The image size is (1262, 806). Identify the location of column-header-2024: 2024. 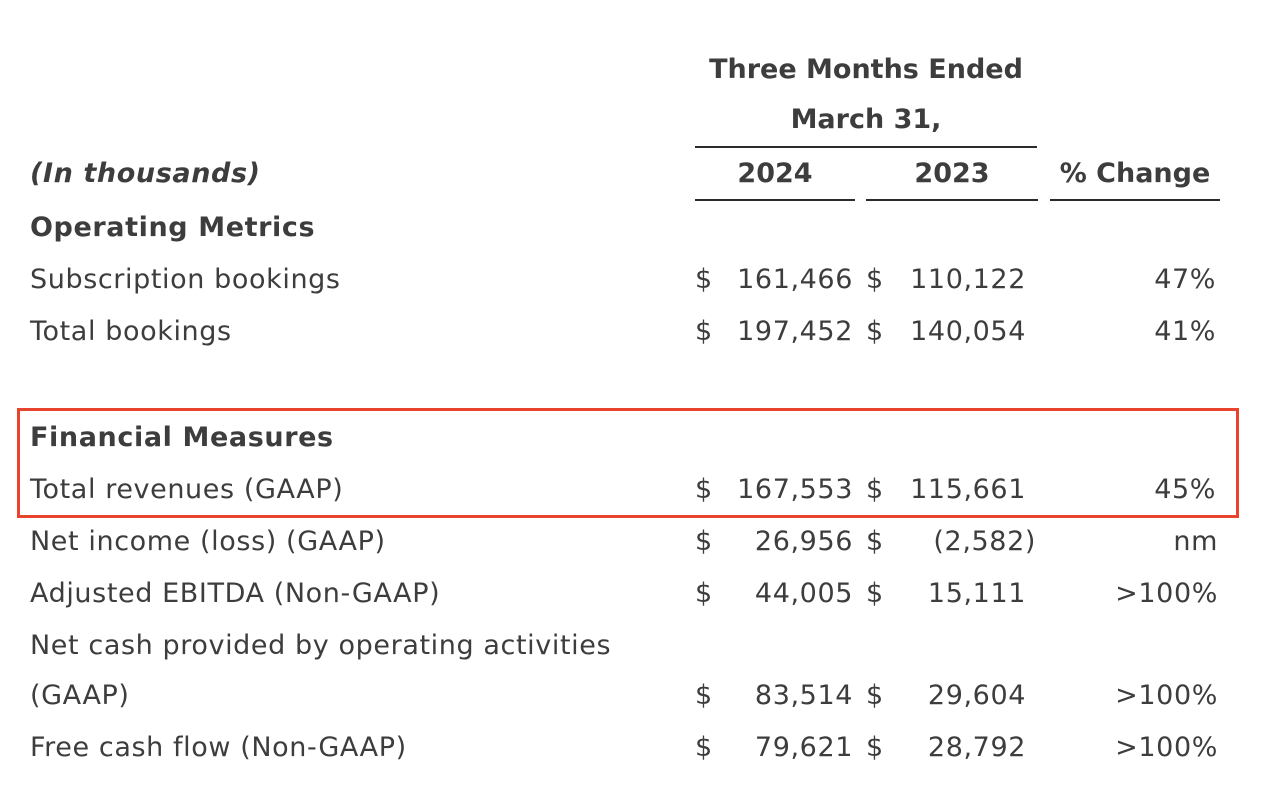
(775, 173).